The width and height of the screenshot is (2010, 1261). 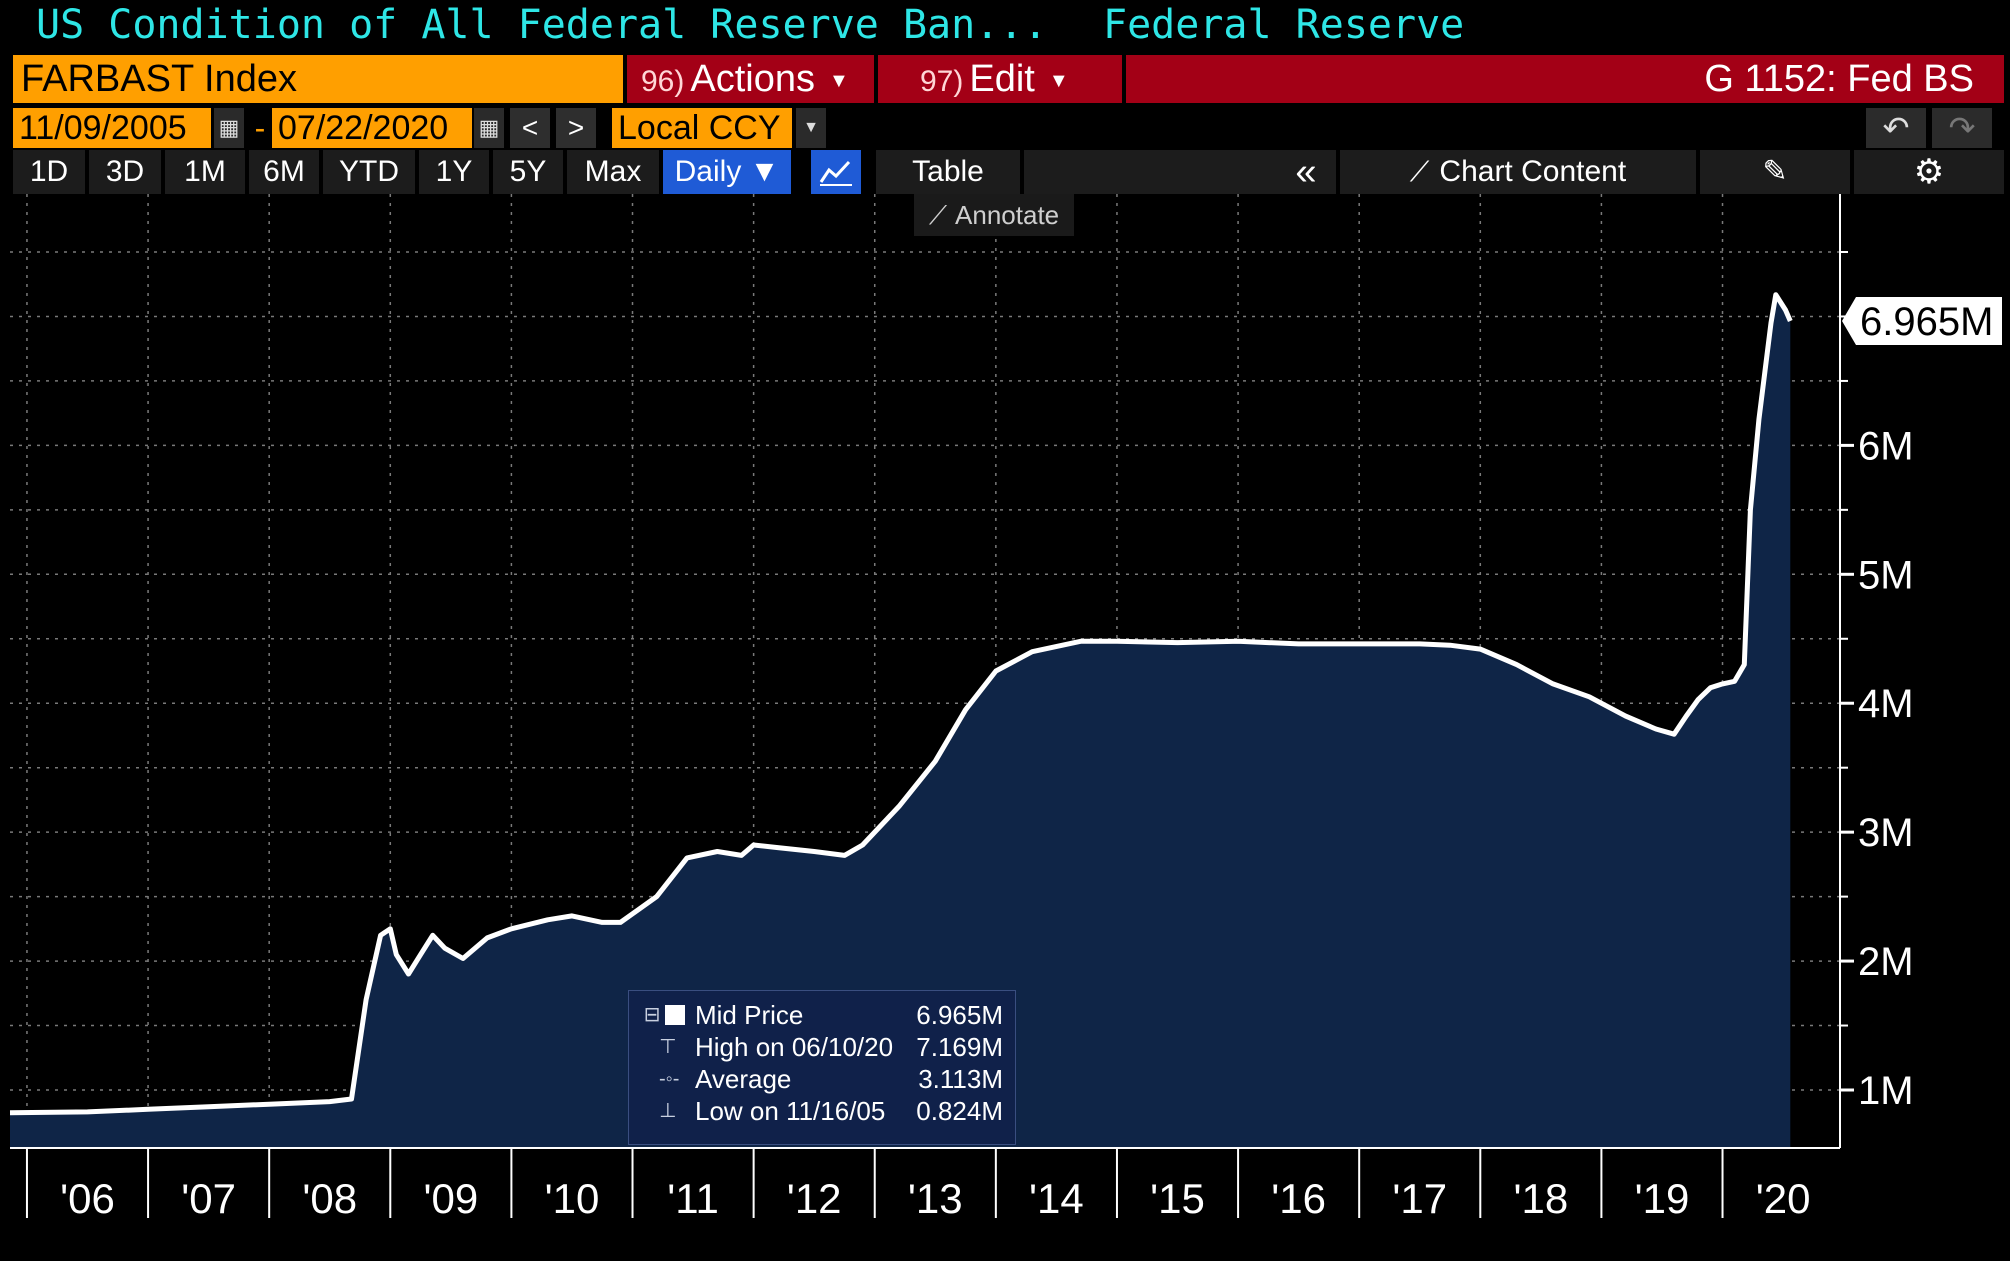 I want to click on legend-value: 3.113M, so click(x=960, y=1079).